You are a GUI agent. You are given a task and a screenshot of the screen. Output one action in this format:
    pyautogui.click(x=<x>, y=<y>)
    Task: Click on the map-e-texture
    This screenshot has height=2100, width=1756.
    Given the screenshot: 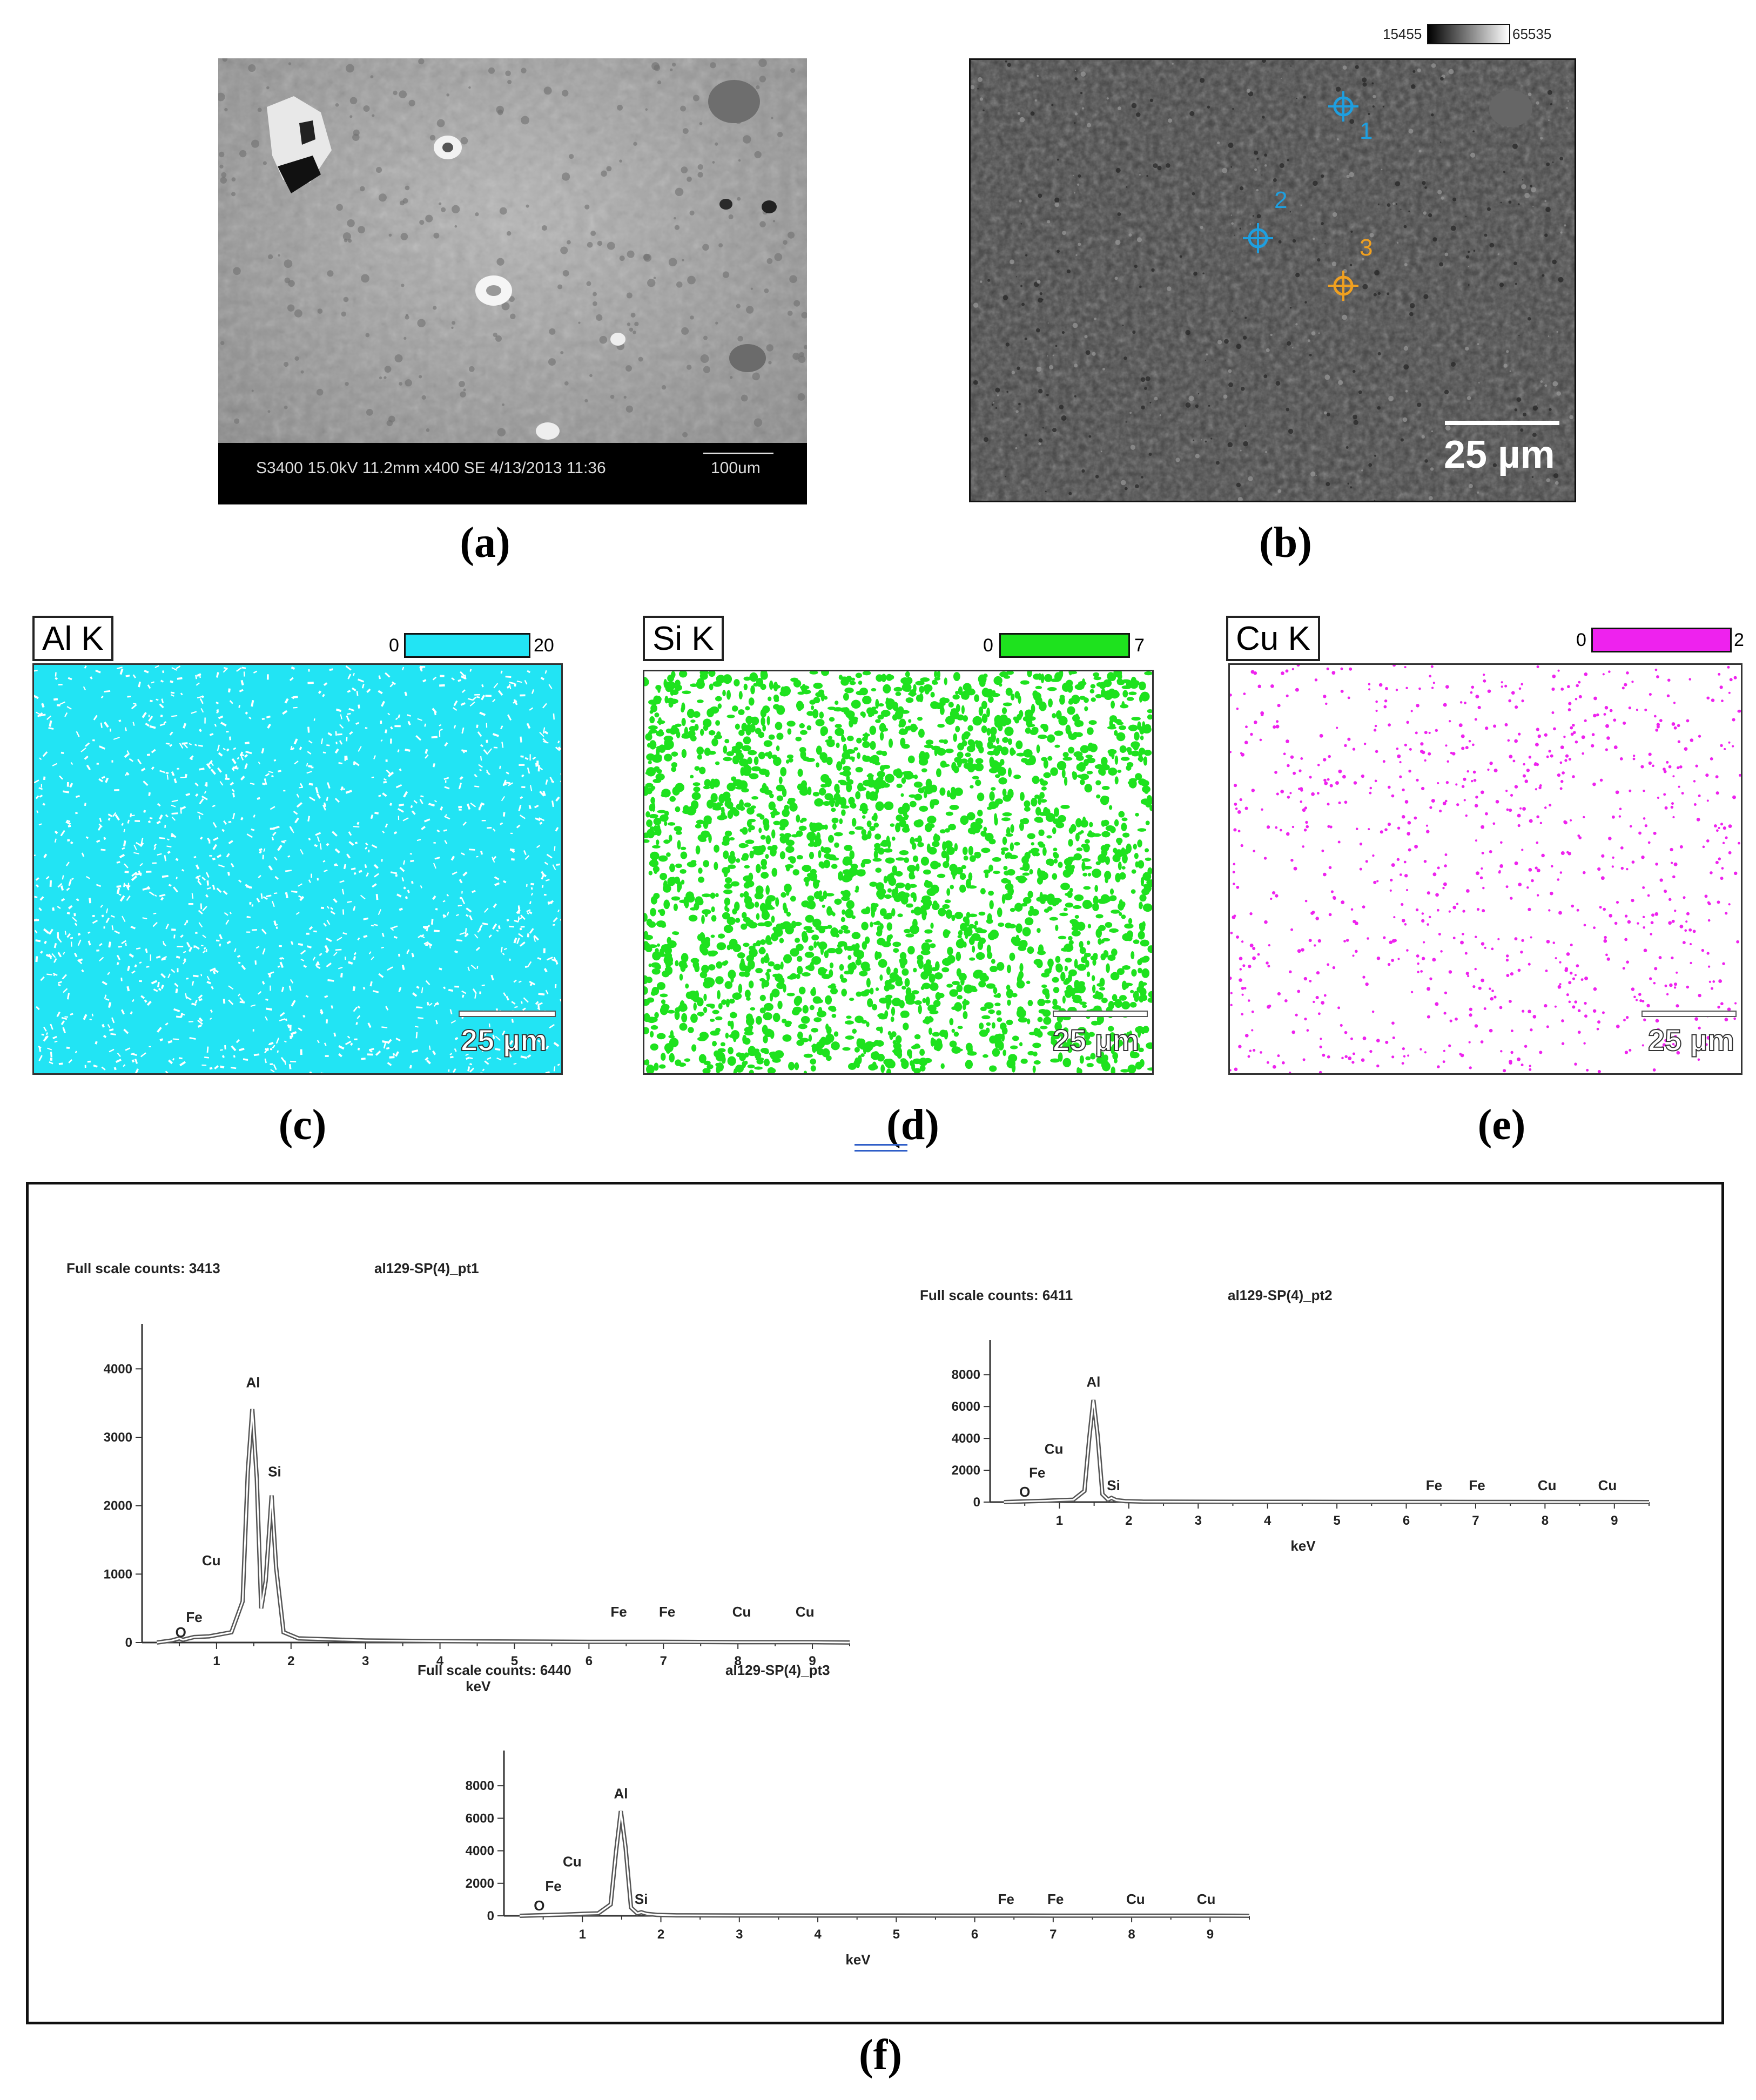 What is the action you would take?
    pyautogui.click(x=1485, y=869)
    